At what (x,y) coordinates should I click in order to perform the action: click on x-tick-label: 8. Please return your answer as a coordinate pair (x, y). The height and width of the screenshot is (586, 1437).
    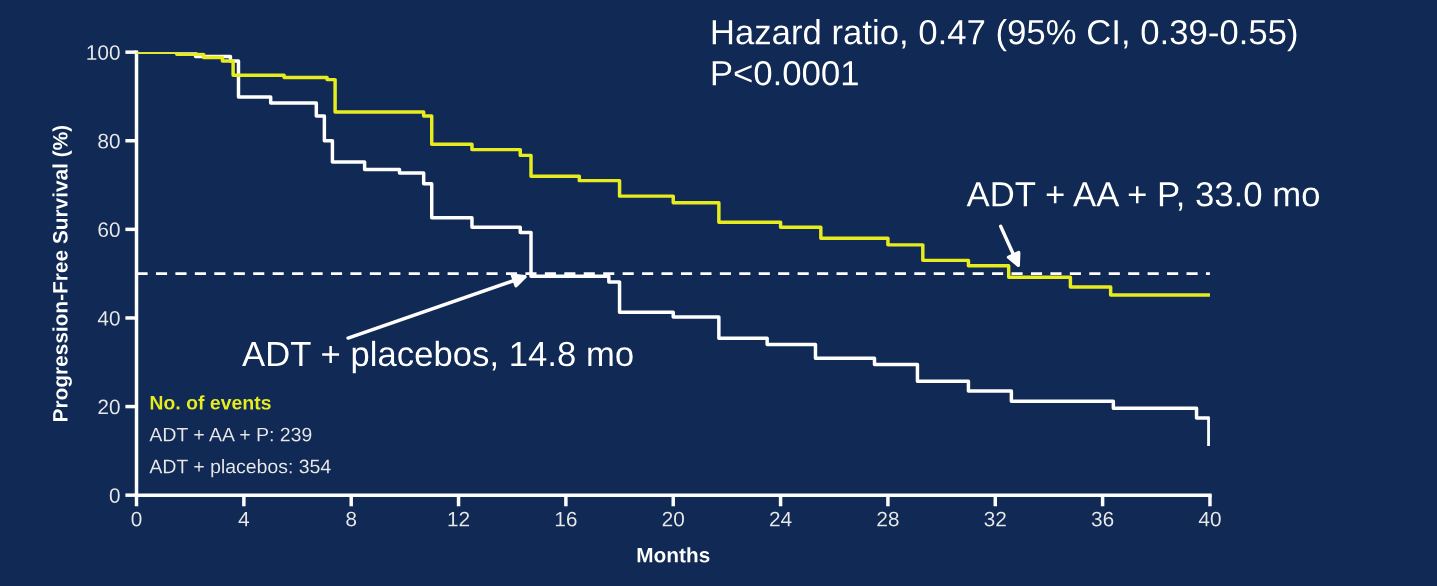
    Looking at the image, I should click on (351, 519).